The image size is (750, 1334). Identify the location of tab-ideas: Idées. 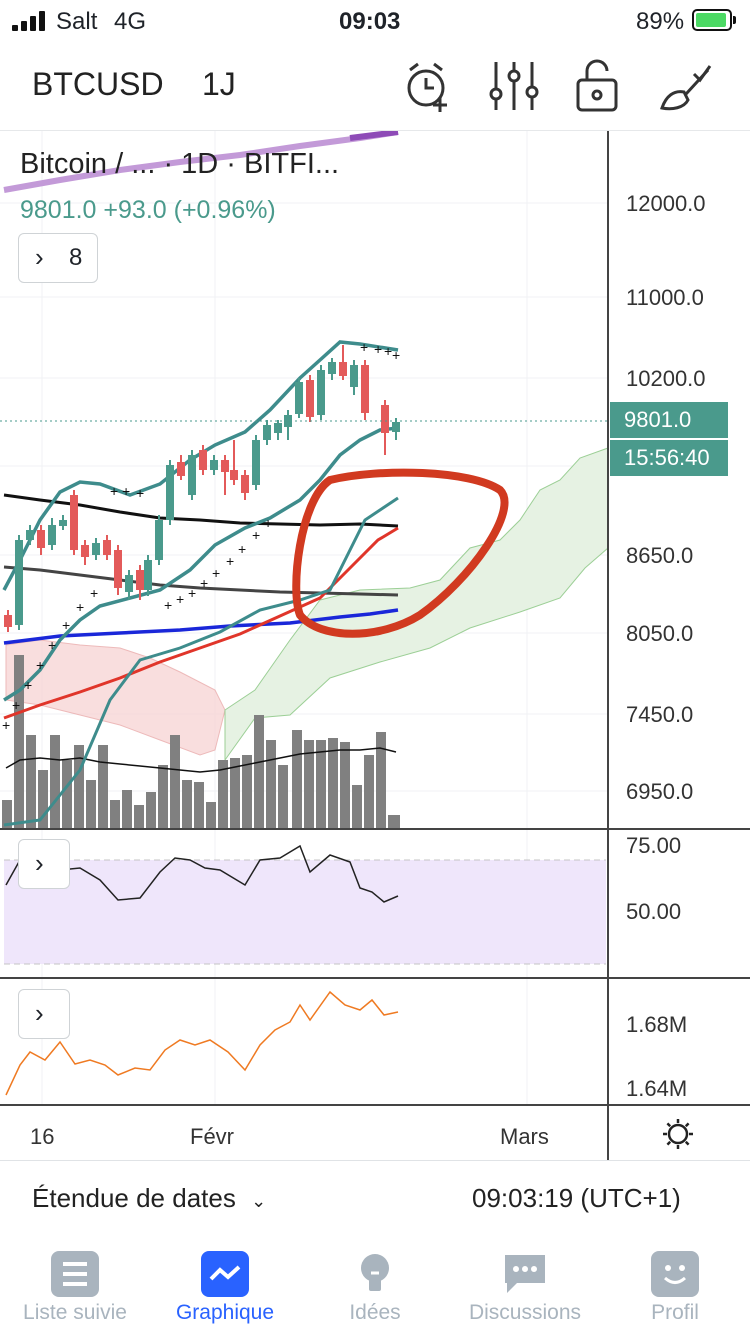
(375, 1286).